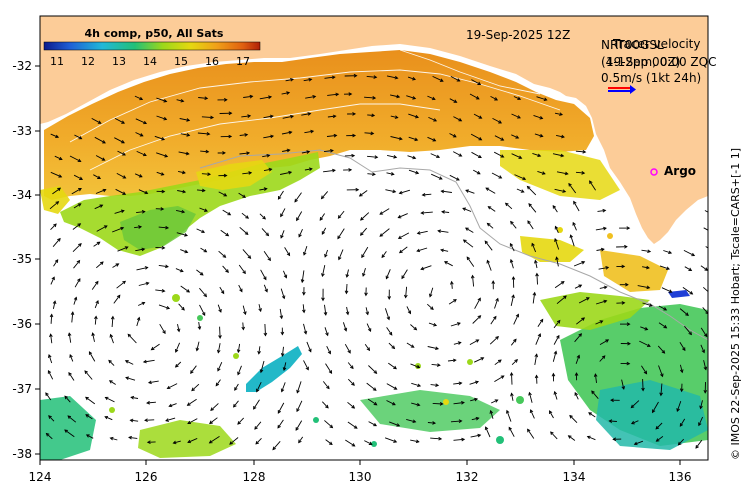 This screenshot has width=750, height=500. What do you see at coordinates (661, 62) in the screenshot?
I see `legend-line2-overlay: 19-Sep 00:00 ZQC` at bounding box center [661, 62].